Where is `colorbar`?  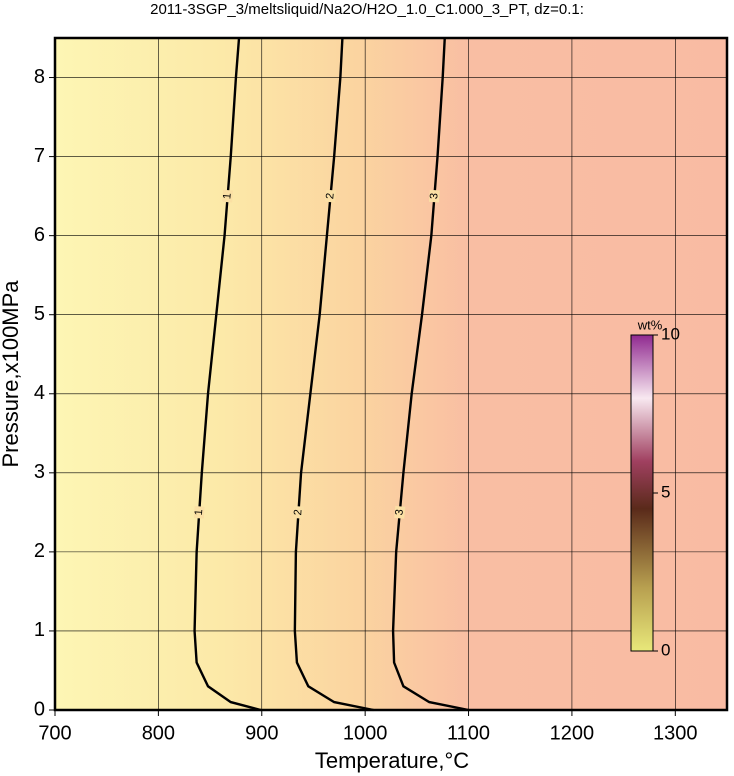 colorbar is located at coordinates (642, 493).